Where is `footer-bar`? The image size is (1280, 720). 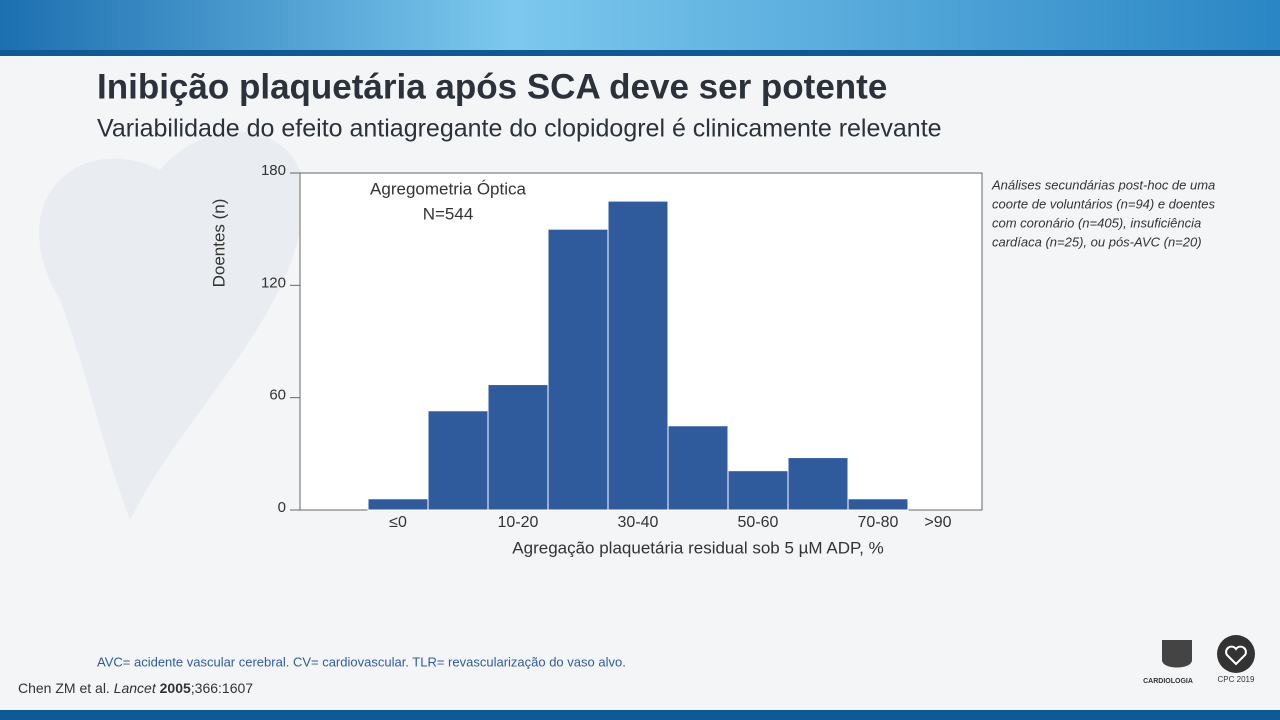 footer-bar is located at coordinates (640, 715).